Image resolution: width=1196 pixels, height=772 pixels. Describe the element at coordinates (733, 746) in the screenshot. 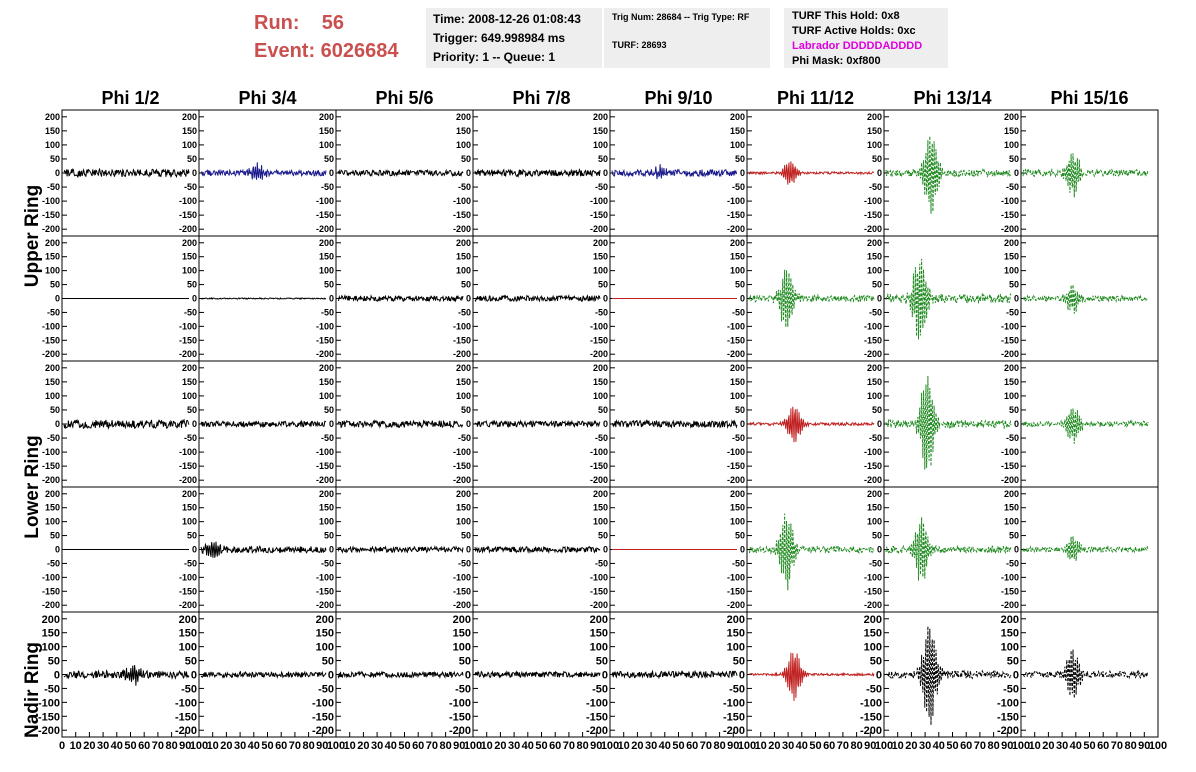

I see `x-tick-label: 90` at that location.